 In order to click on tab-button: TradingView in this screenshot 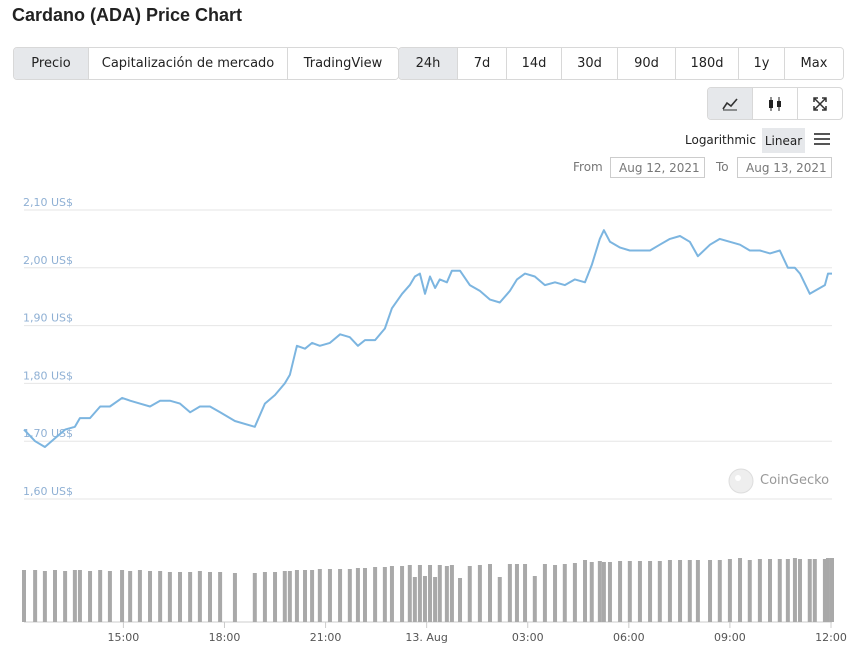, I will do `click(342, 63)`.